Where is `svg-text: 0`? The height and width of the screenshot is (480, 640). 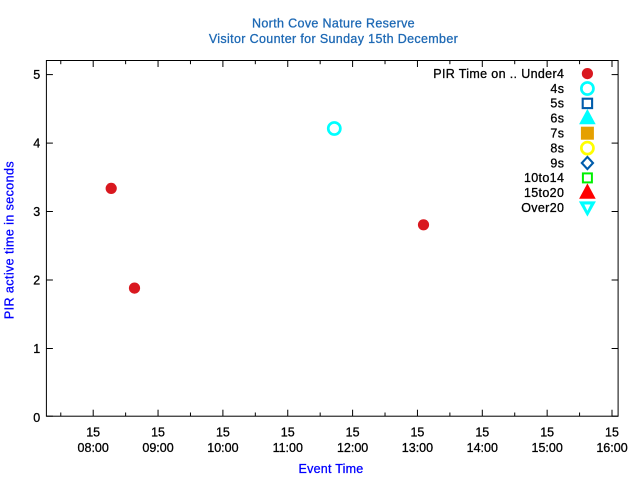
svg-text: 0 is located at coordinates (36, 418).